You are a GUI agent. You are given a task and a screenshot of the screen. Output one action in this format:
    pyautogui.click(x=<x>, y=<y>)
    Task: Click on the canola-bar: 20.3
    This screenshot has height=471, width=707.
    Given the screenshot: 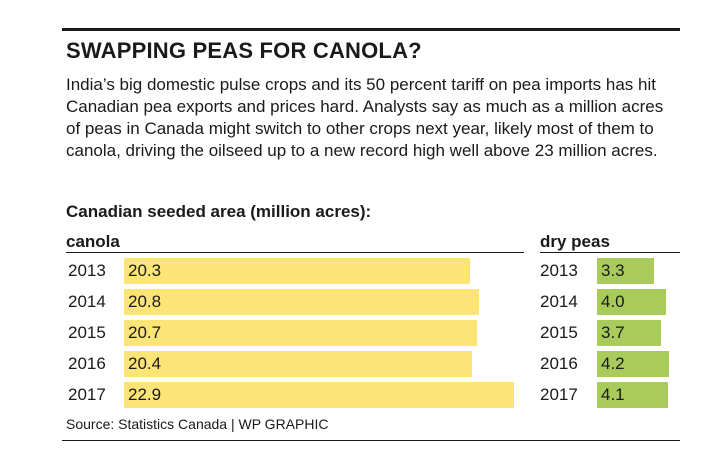 What is the action you would take?
    pyautogui.click(x=297, y=271)
    